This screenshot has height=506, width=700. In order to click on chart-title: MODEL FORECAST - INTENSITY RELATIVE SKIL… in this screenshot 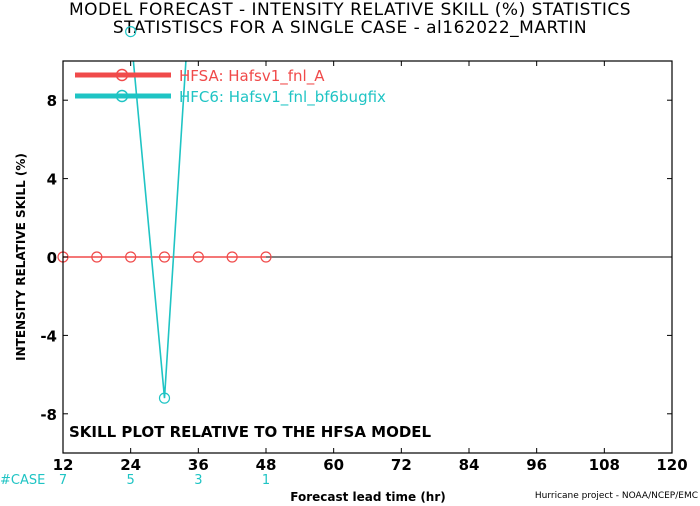, I will do `click(350, 10)`.